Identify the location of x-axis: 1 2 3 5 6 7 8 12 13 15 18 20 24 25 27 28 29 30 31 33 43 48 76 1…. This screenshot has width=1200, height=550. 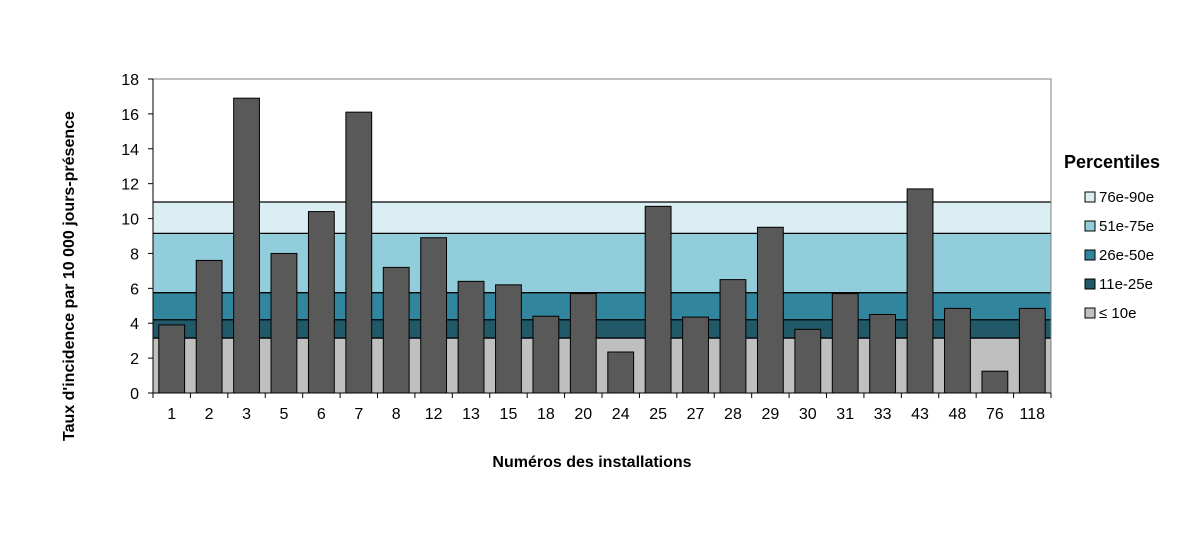
(602, 407).